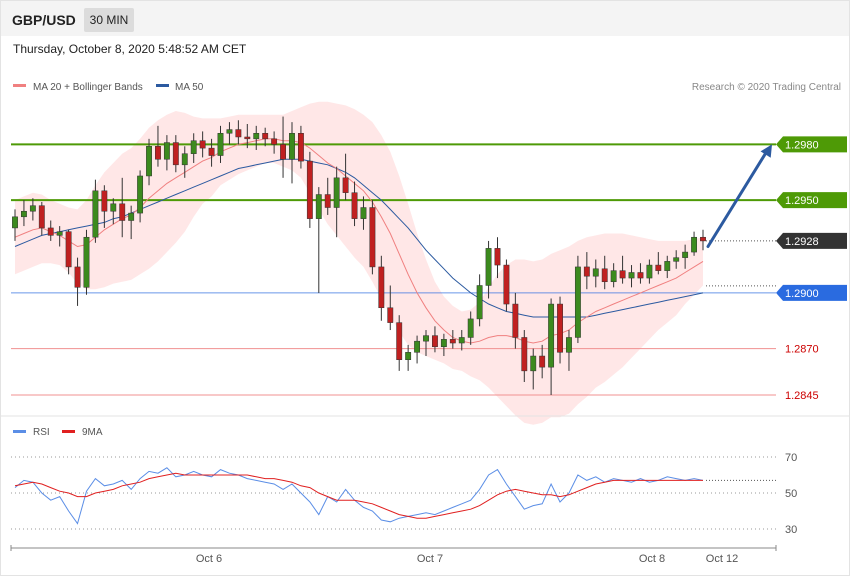 This screenshot has height=576, width=850. What do you see at coordinates (19, 85) in the screenshot?
I see `ma20-legend-swatch` at bounding box center [19, 85].